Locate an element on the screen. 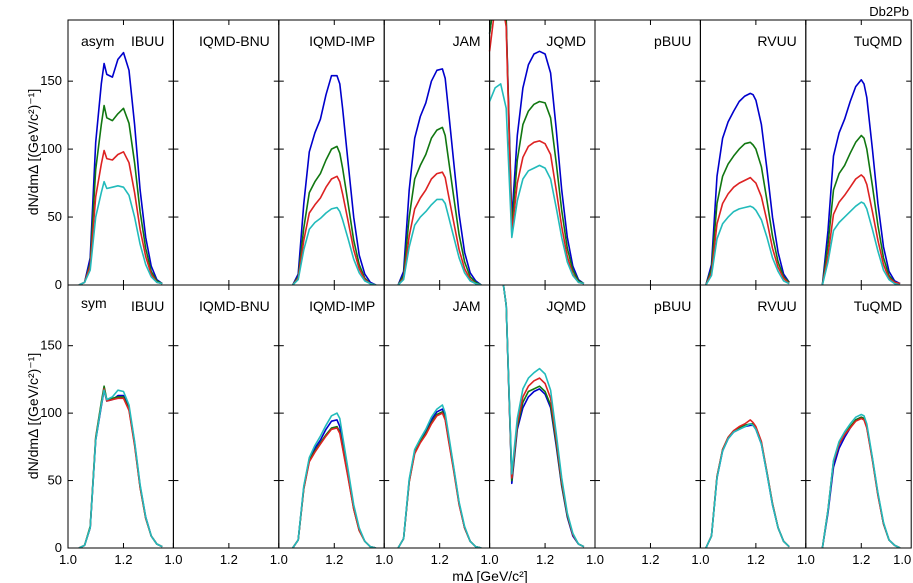 The image size is (913, 583). panel-asym-tuqmd-frame is located at coordinates (858, 152).